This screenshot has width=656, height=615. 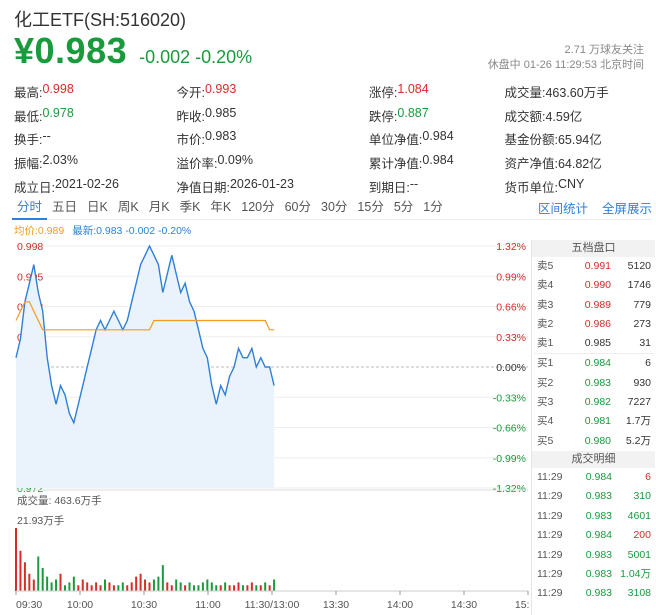 What do you see at coordinates (220, 89) in the screenshot?
I see `stat-value: 0.993` at bounding box center [220, 89].